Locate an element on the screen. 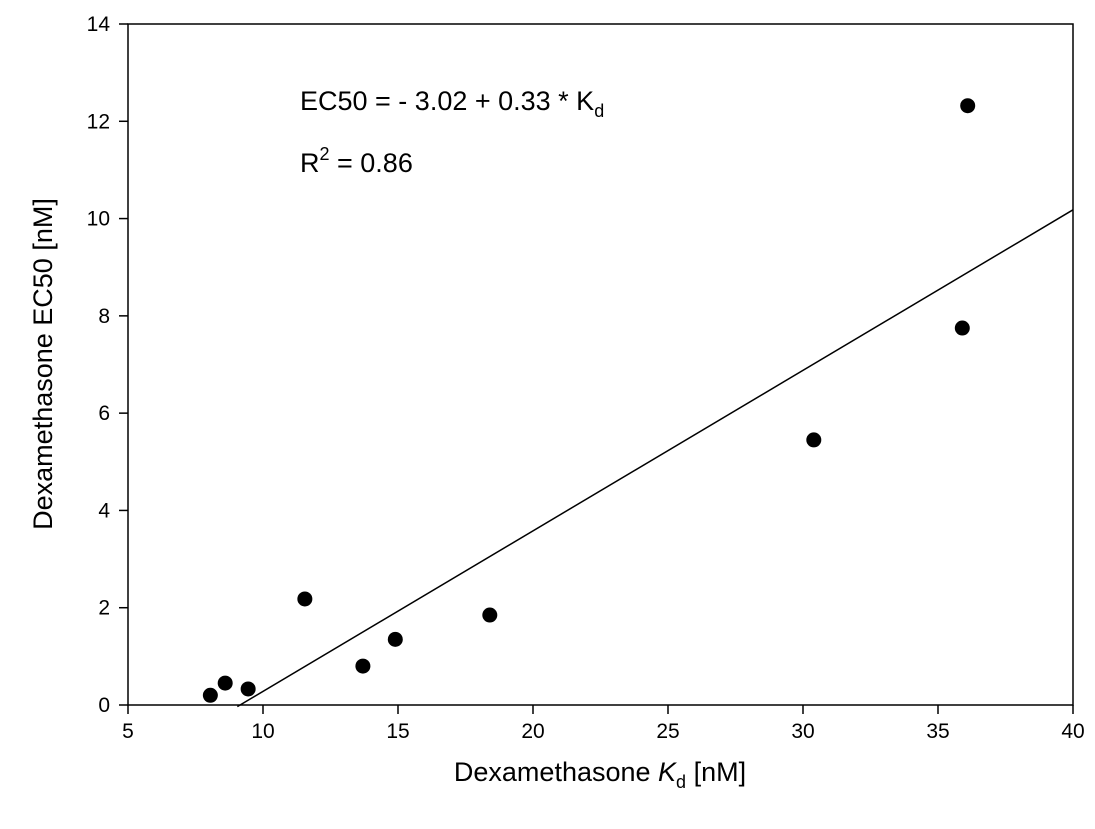  y-tick-label: 14 is located at coordinates (99, 24).